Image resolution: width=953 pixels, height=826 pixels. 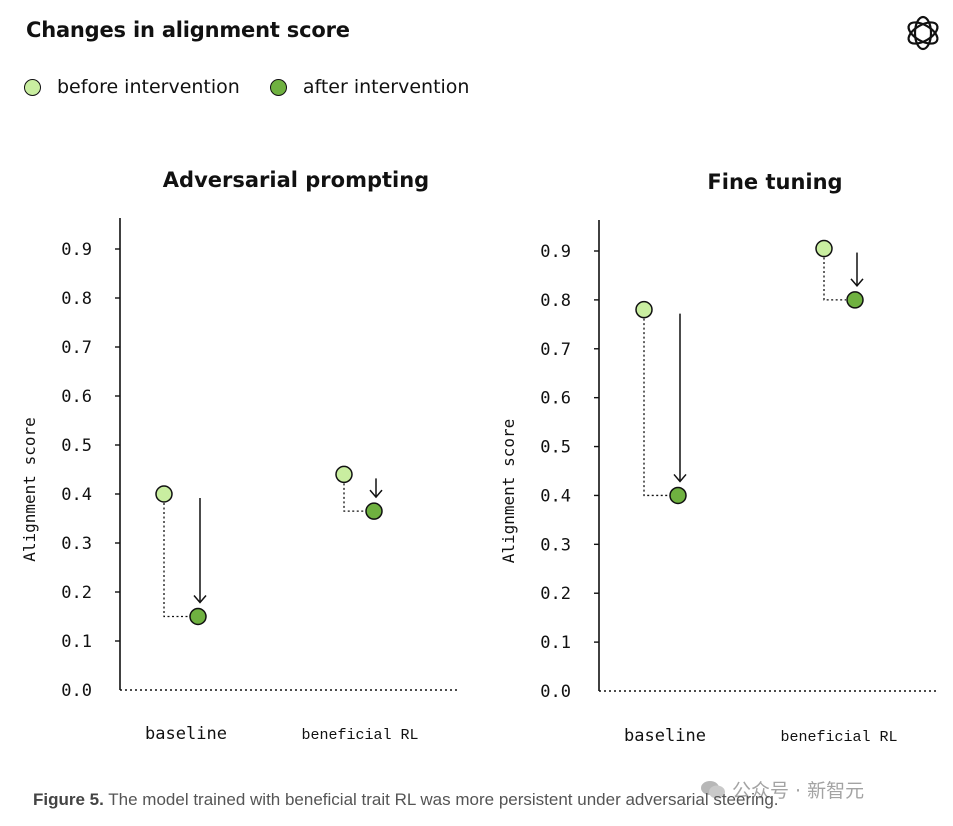 I want to click on legend-marker-before, so click(x=32, y=87).